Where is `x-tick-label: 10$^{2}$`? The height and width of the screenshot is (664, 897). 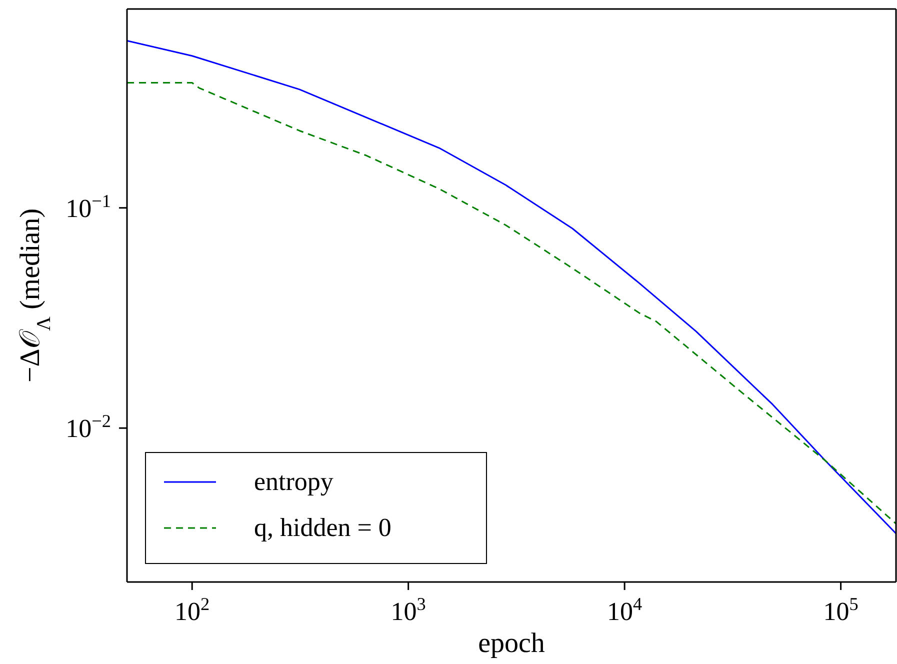
x-tick-label: 10$^{2}$ is located at coordinates (192, 610).